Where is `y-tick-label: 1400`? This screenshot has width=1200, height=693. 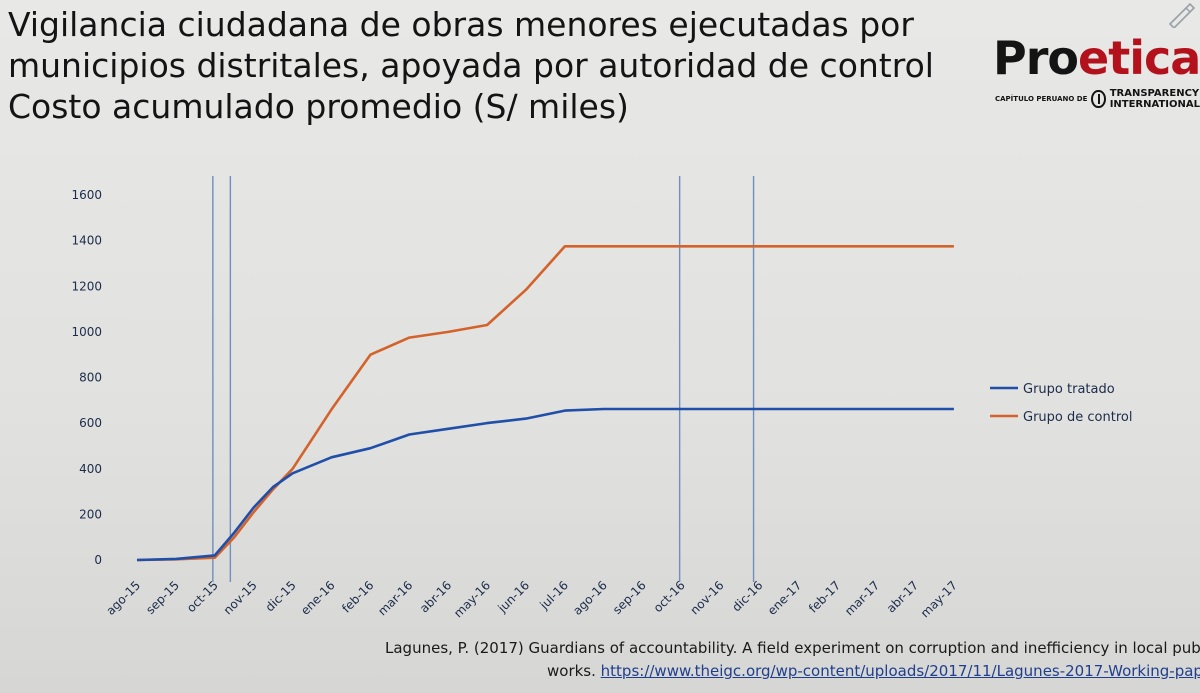
y-tick-label: 1400 is located at coordinates (86, 241).